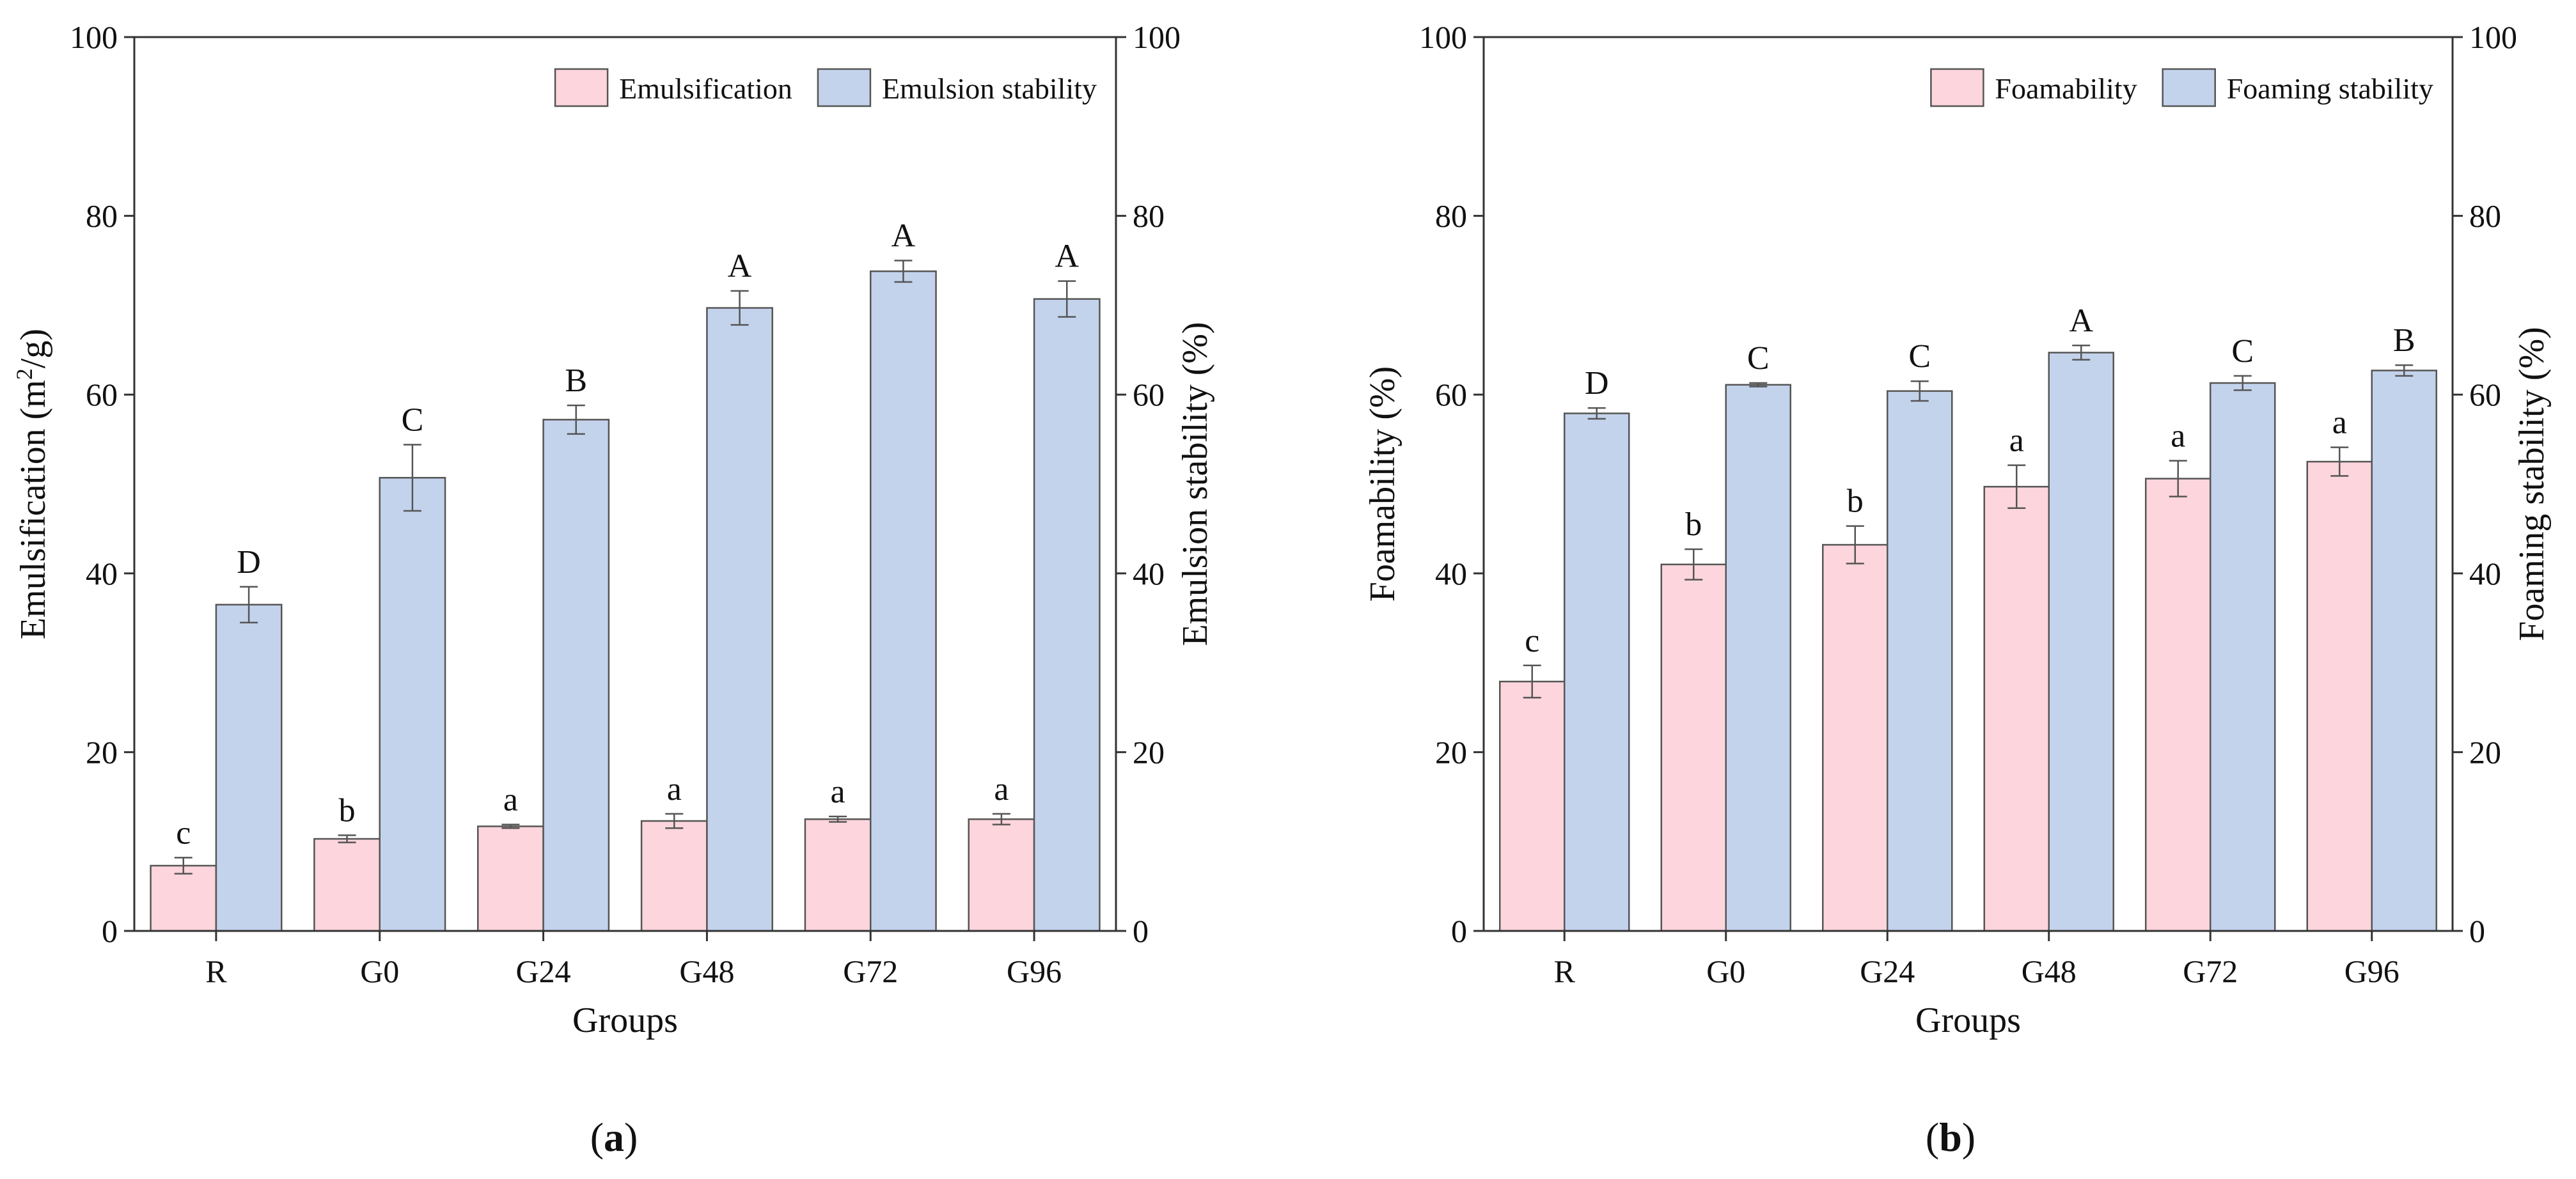 The image size is (2576, 1179). What do you see at coordinates (581, 87) in the screenshot?
I see `legend-swatch-emulsification` at bounding box center [581, 87].